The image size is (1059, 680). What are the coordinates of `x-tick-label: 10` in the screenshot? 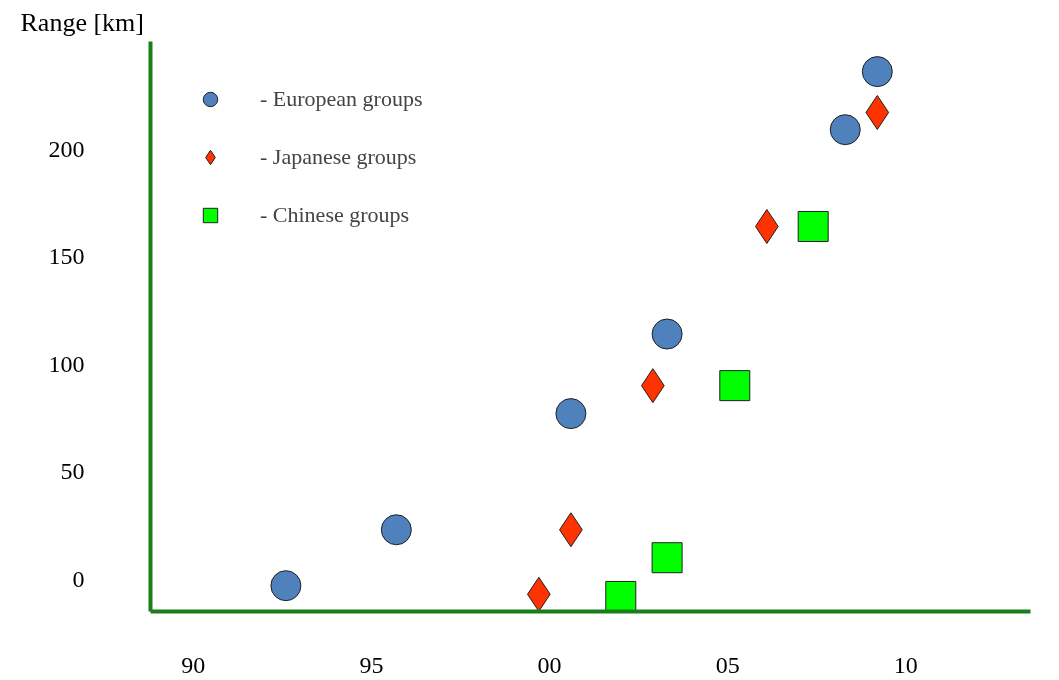 It's located at (905, 664).